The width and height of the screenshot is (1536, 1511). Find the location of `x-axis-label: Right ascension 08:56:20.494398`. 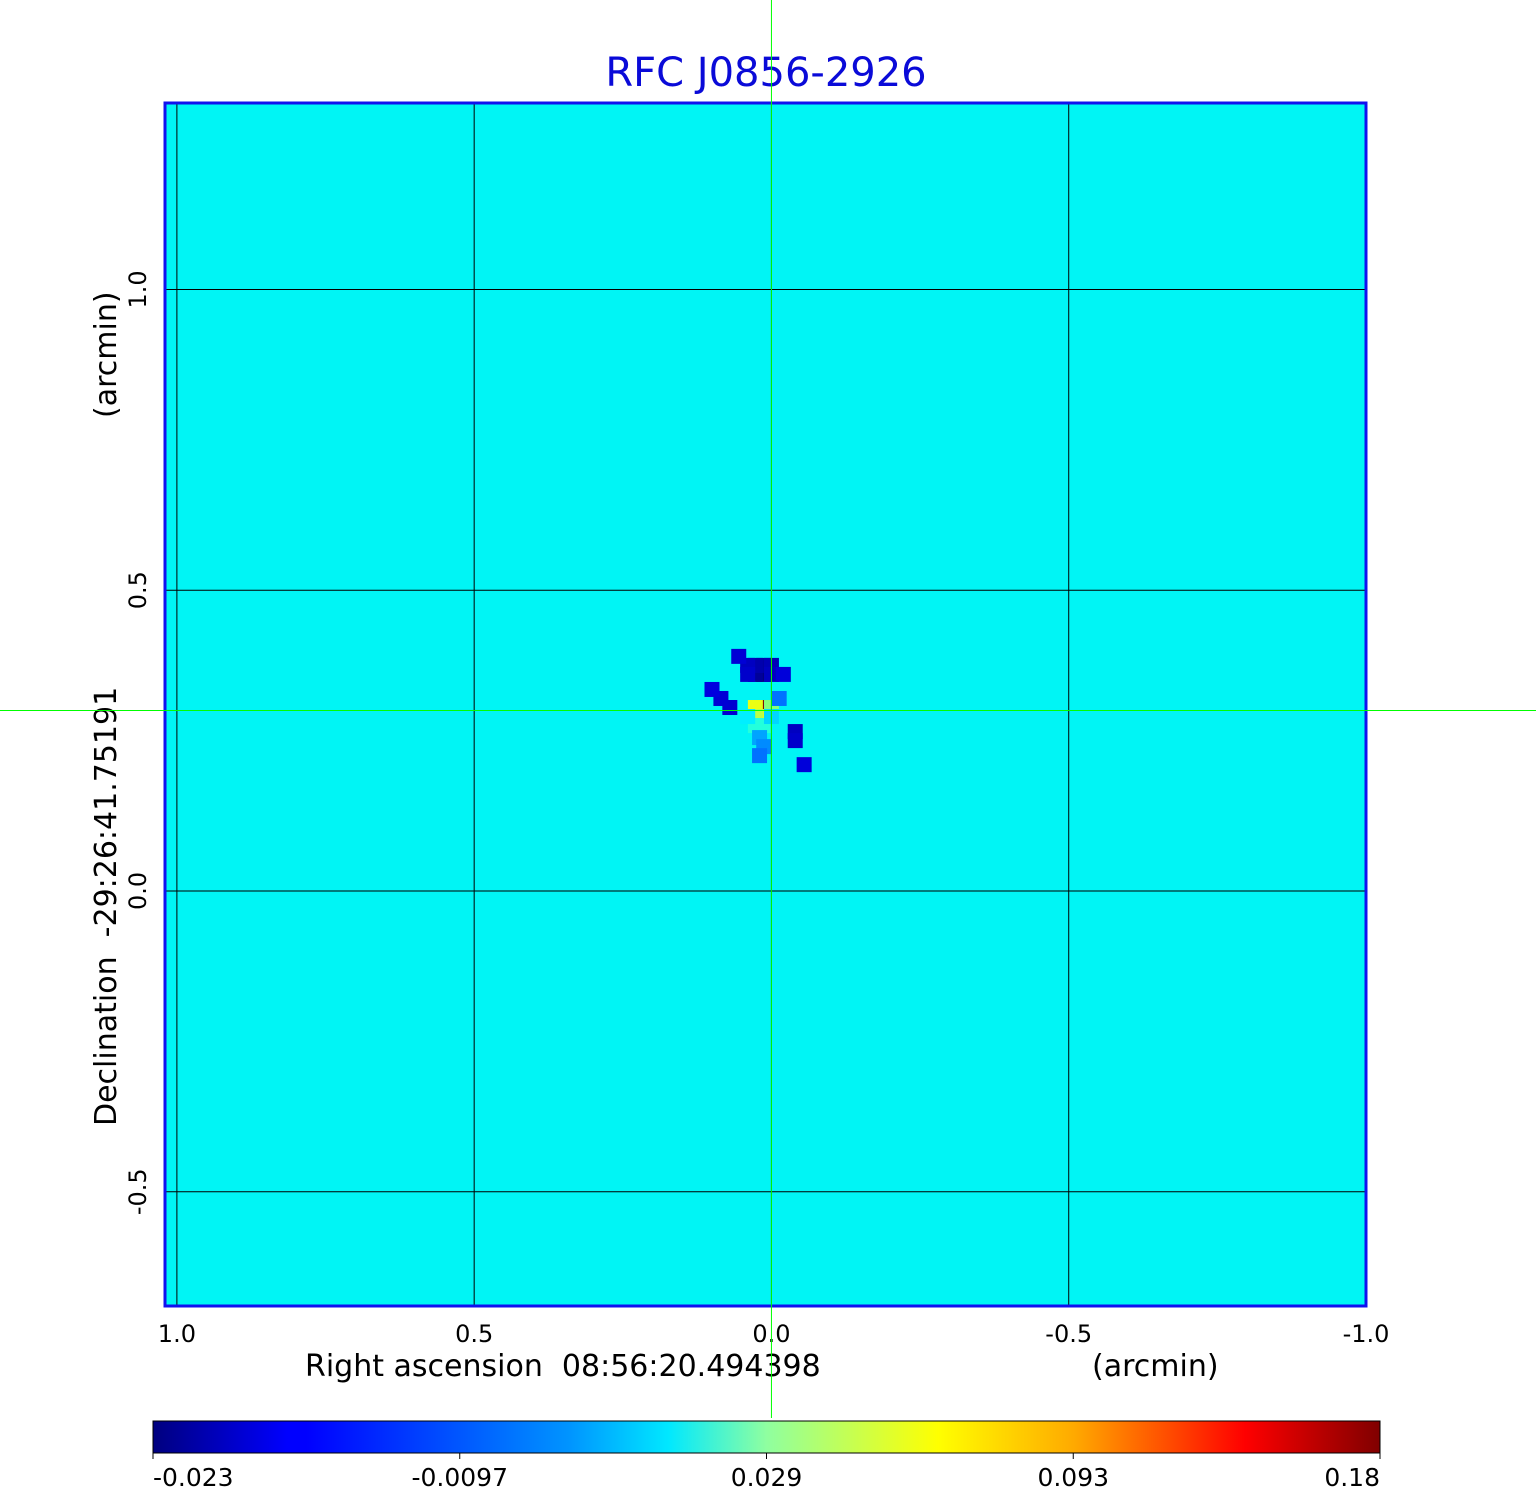

x-axis-label: Right ascension 08:56:20.494398 is located at coordinates (563, 1366).